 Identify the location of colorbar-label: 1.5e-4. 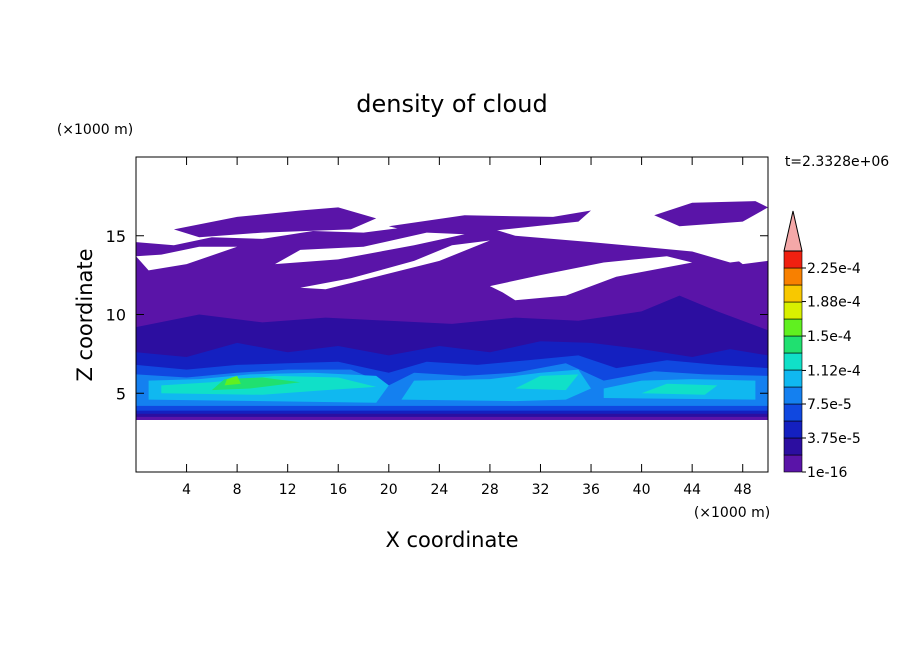
(829, 337).